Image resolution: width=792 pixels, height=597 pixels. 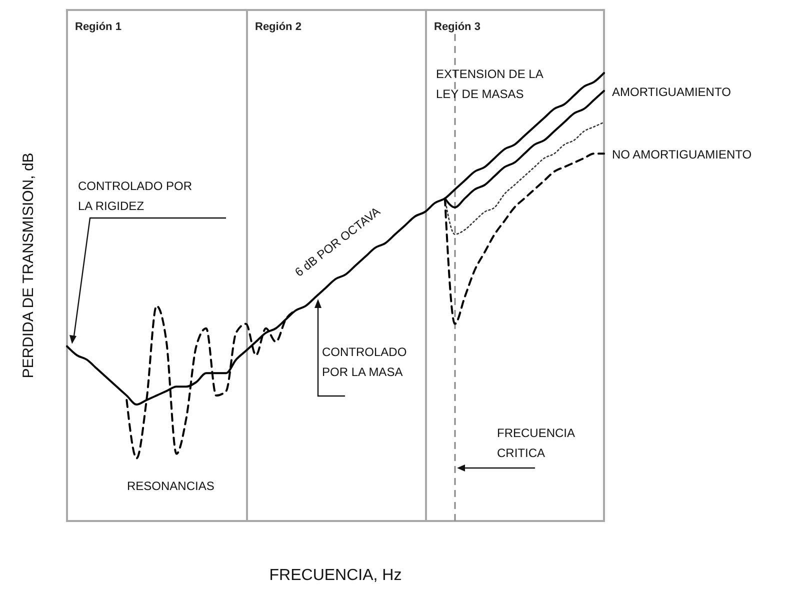 What do you see at coordinates (682, 155) in the screenshot?
I see `series-label: NO AMORTIGUAMIENTO` at bounding box center [682, 155].